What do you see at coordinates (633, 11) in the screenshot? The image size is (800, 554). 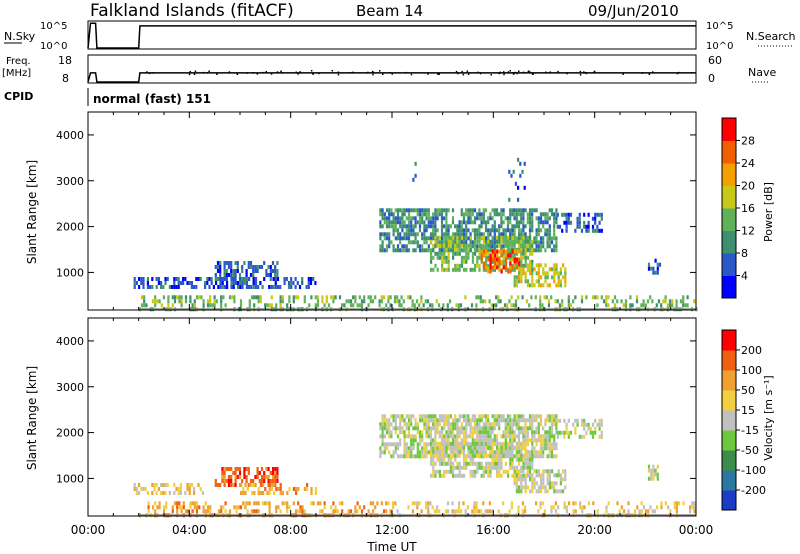 I see `date-label: 09/Jun/2010` at bounding box center [633, 11].